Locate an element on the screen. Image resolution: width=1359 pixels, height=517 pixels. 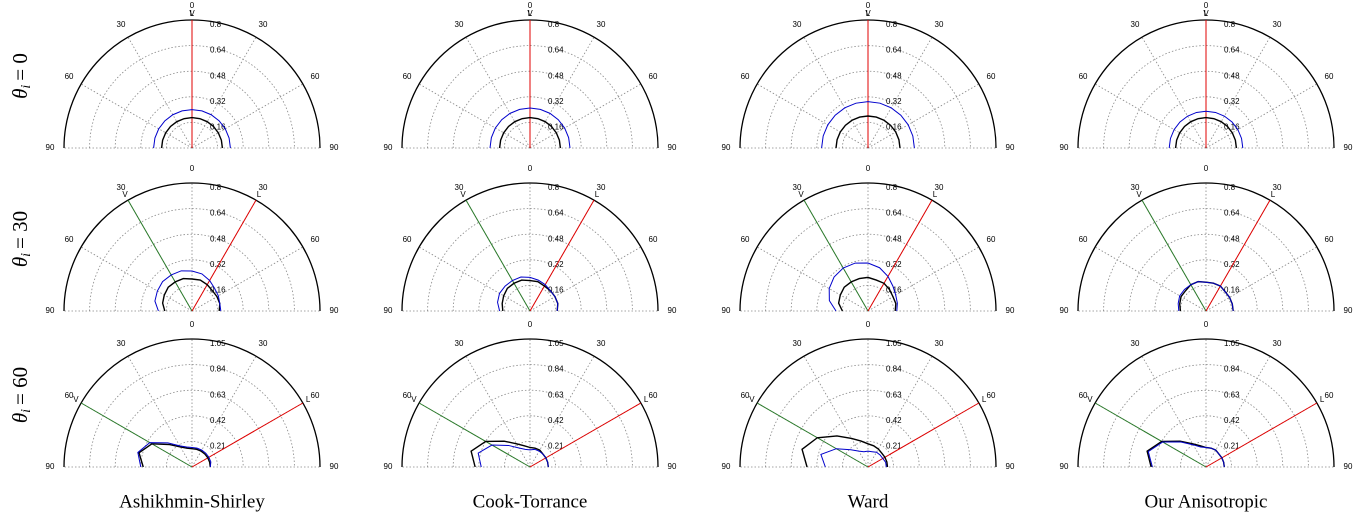
r-tick-label: 0.42 is located at coordinates (1232, 420).